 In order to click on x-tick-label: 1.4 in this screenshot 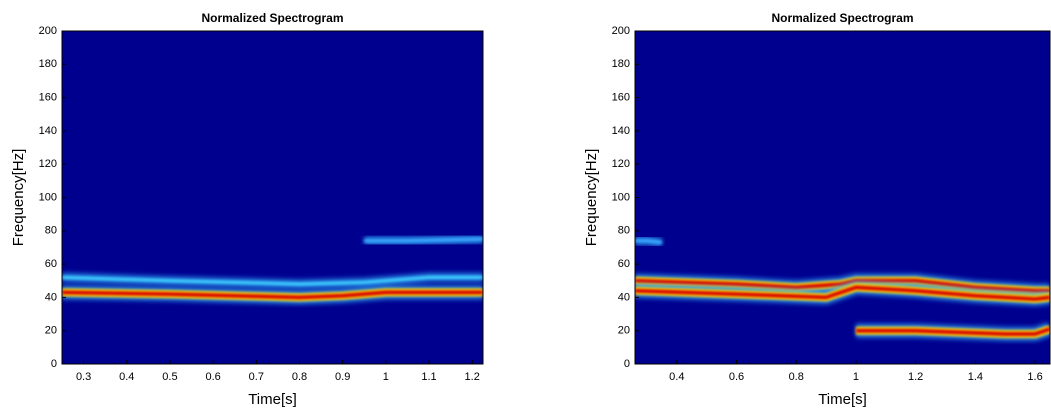, I will do `click(975, 377)`.